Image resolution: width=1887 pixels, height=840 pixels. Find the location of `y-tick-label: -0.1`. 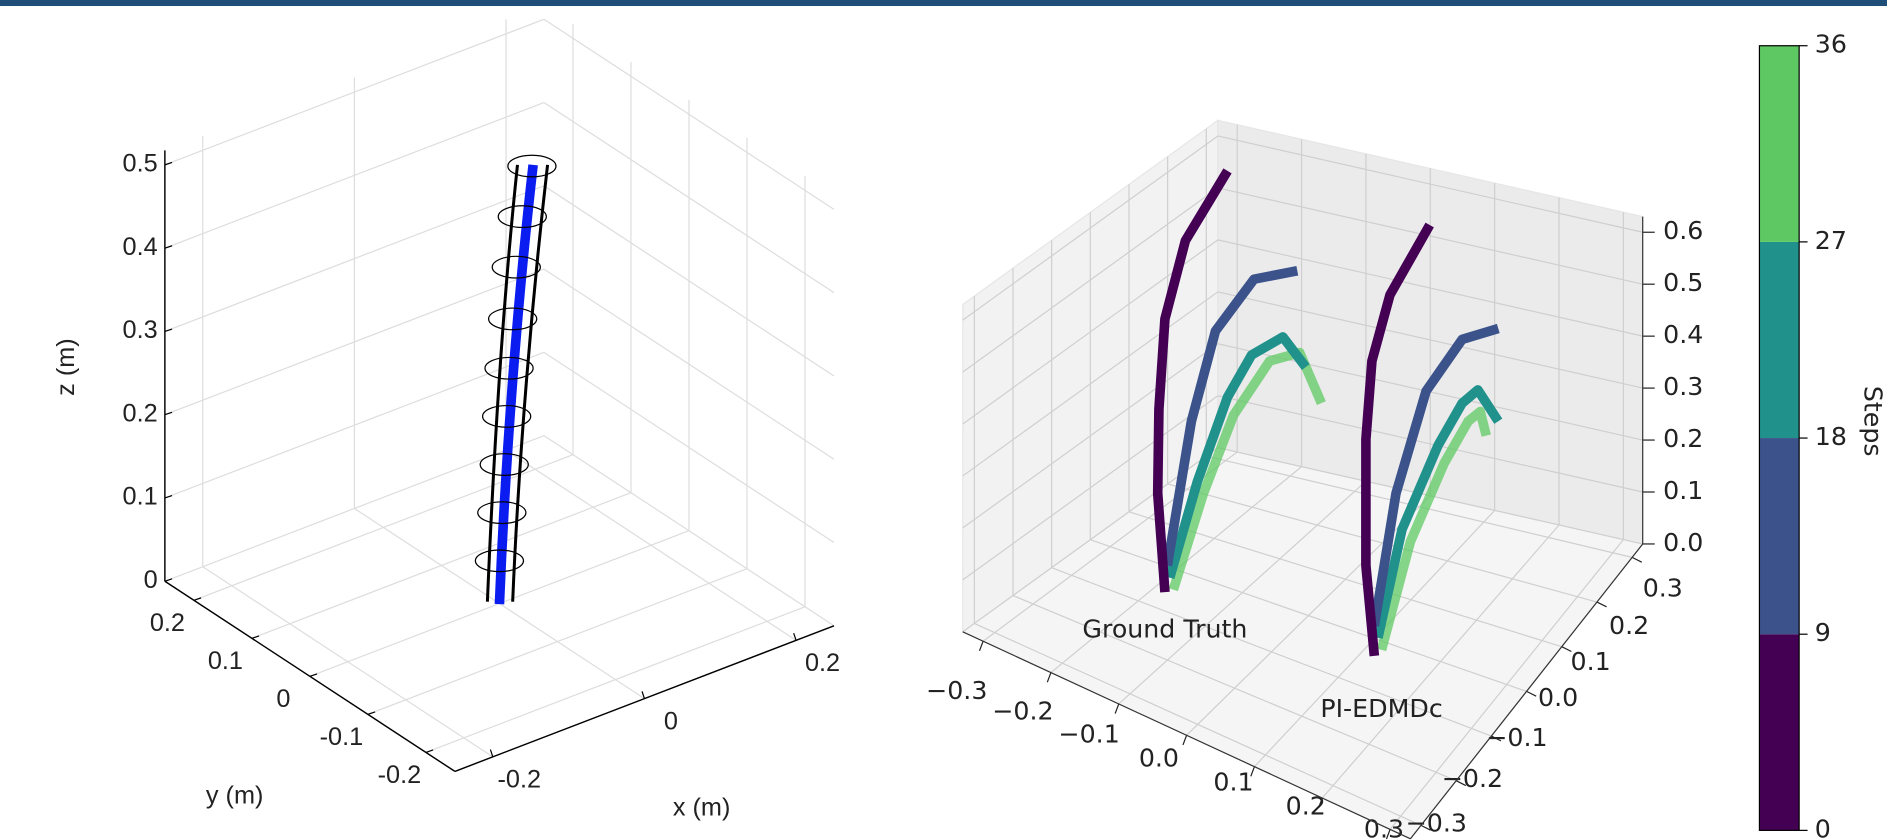

y-tick-label: -0.1 is located at coordinates (342, 737).